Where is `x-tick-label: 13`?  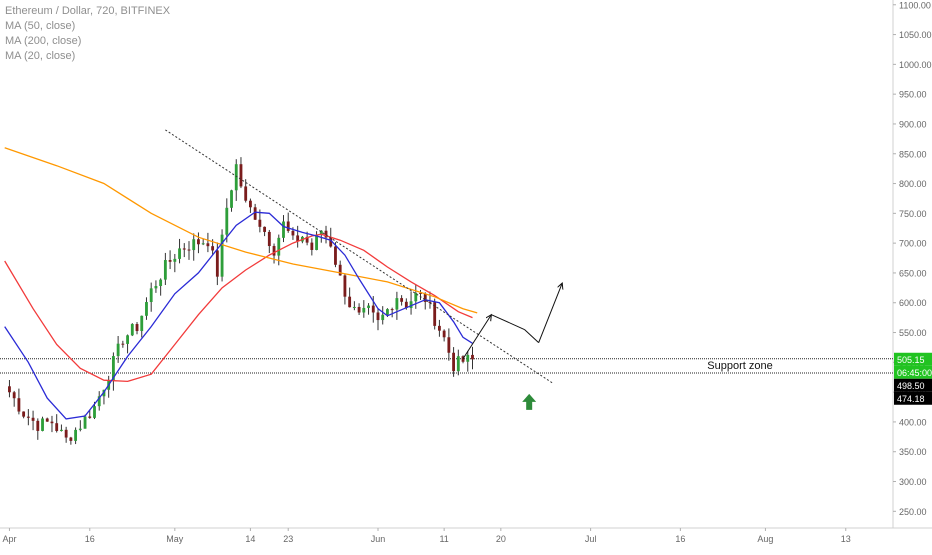 x-tick-label: 13 is located at coordinates (846, 539).